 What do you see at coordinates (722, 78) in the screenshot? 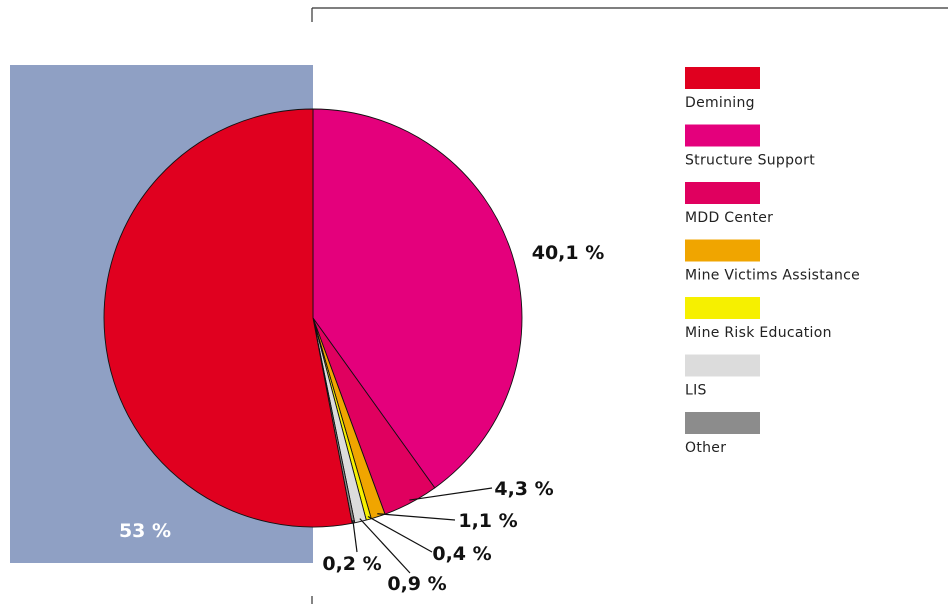
I see `legend-swatch-demining` at bounding box center [722, 78].